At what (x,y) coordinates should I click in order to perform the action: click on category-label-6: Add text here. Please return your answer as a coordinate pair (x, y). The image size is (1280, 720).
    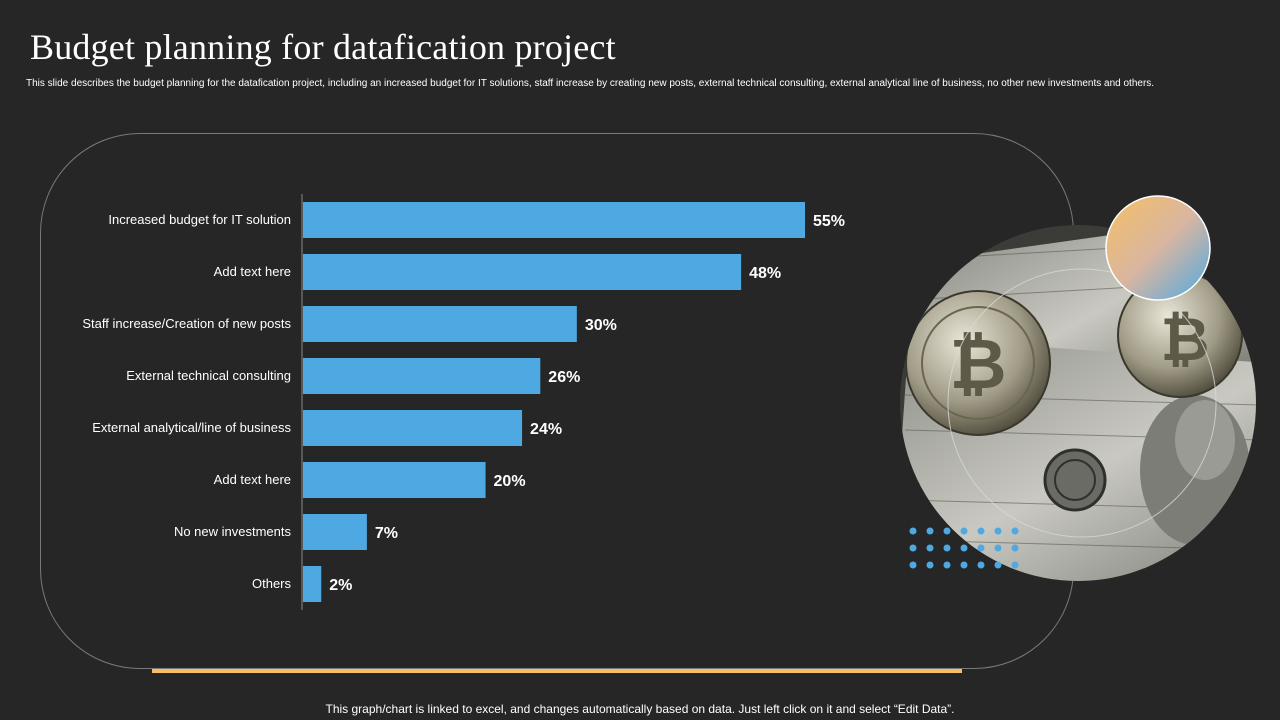
    Looking at the image, I should click on (252, 479).